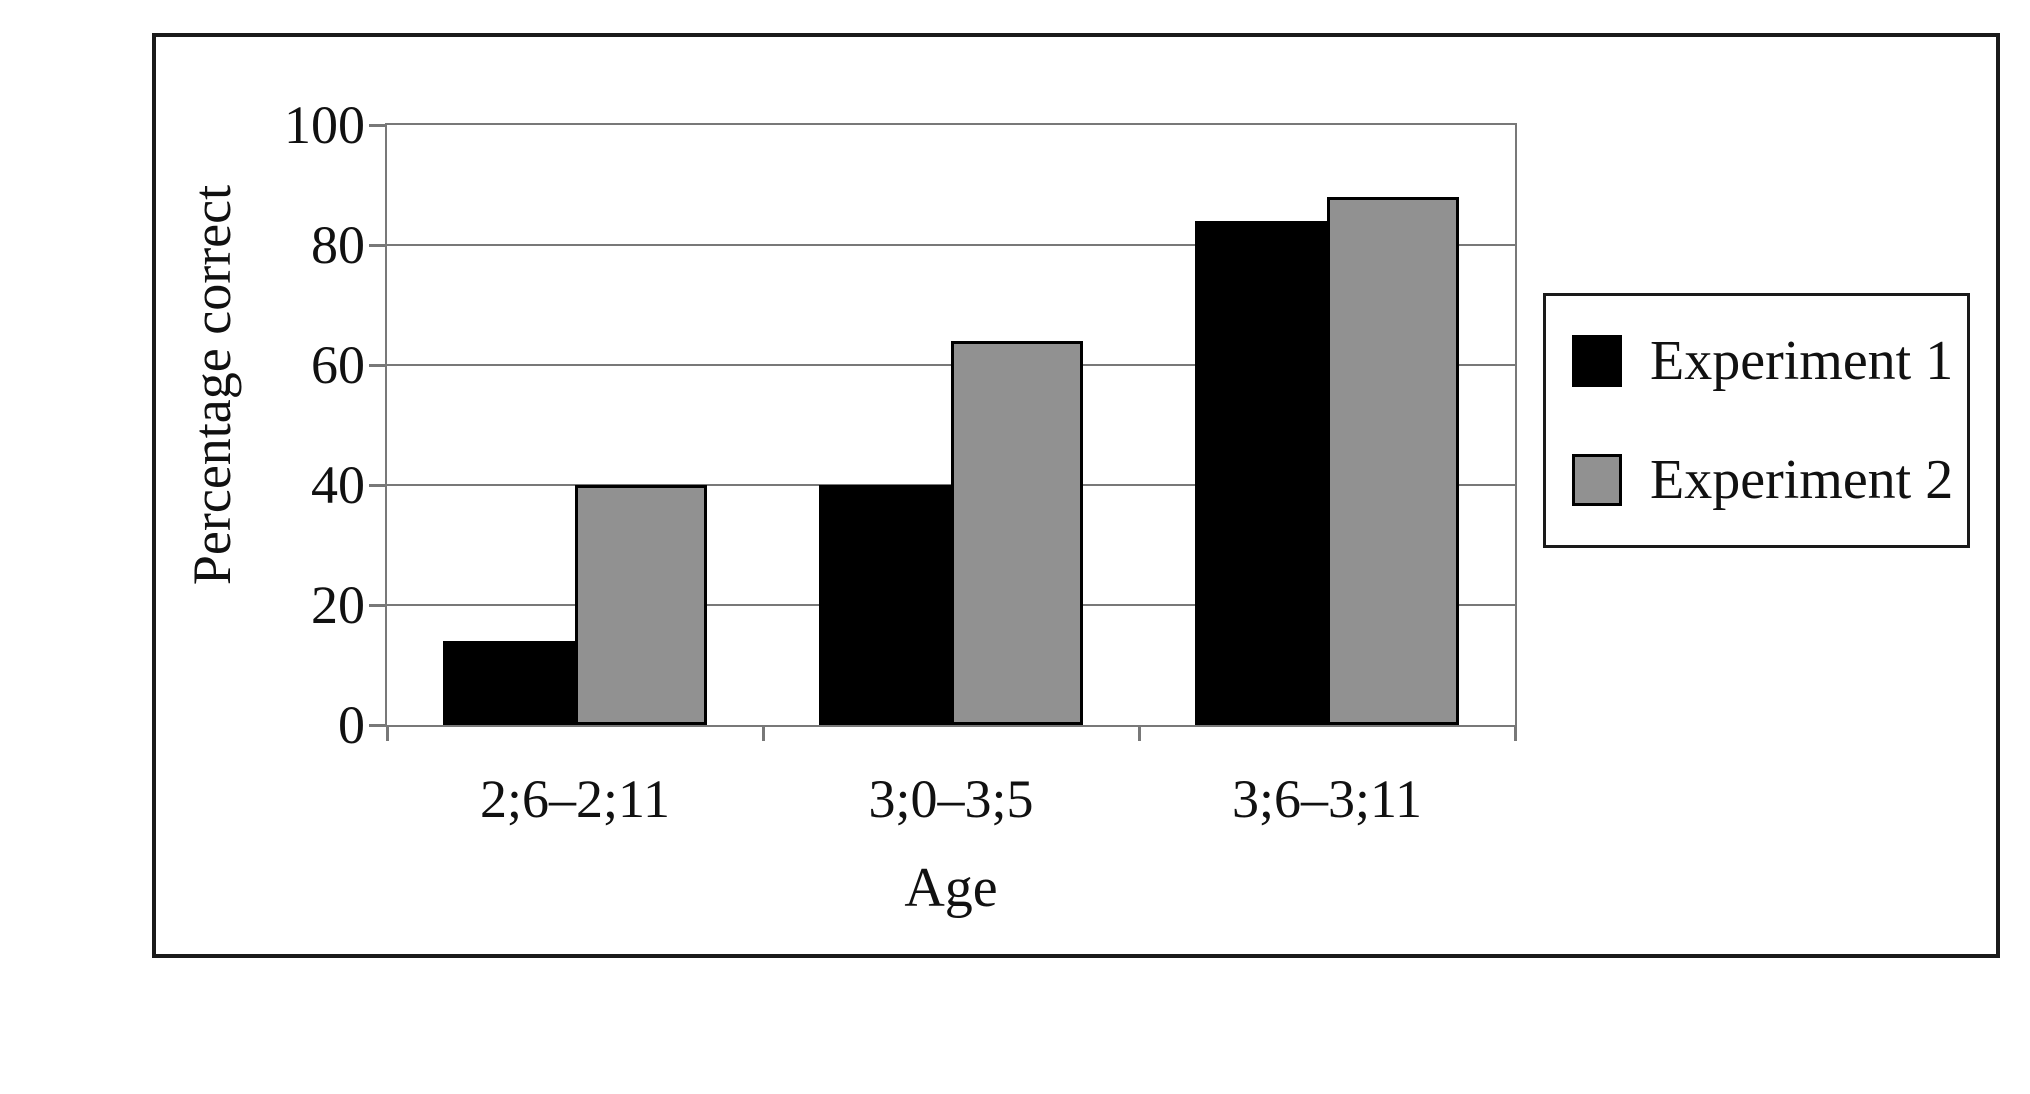 The width and height of the screenshot is (2030, 1094). What do you see at coordinates (951, 888) in the screenshot?
I see `x-axis-title: Age` at bounding box center [951, 888].